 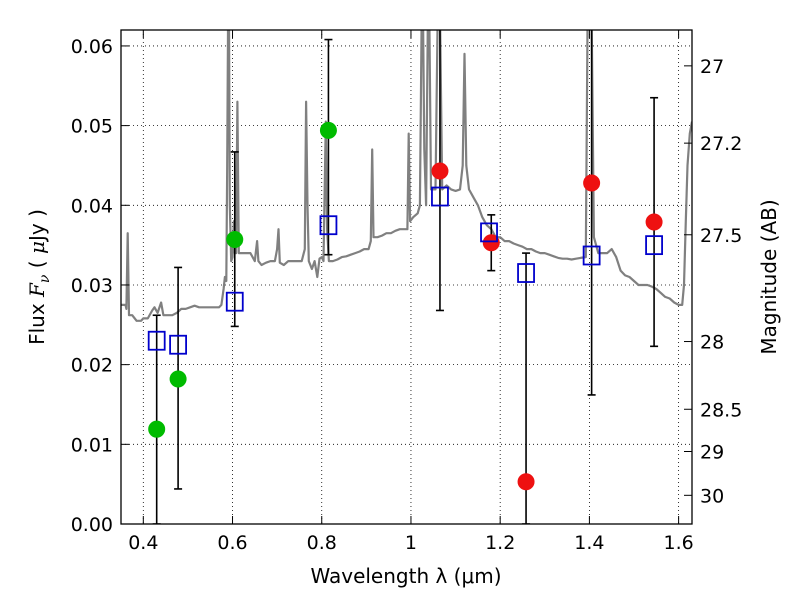 What do you see at coordinates (92, 286) in the screenshot?
I see `y-tick-label: 0.03` at bounding box center [92, 286].